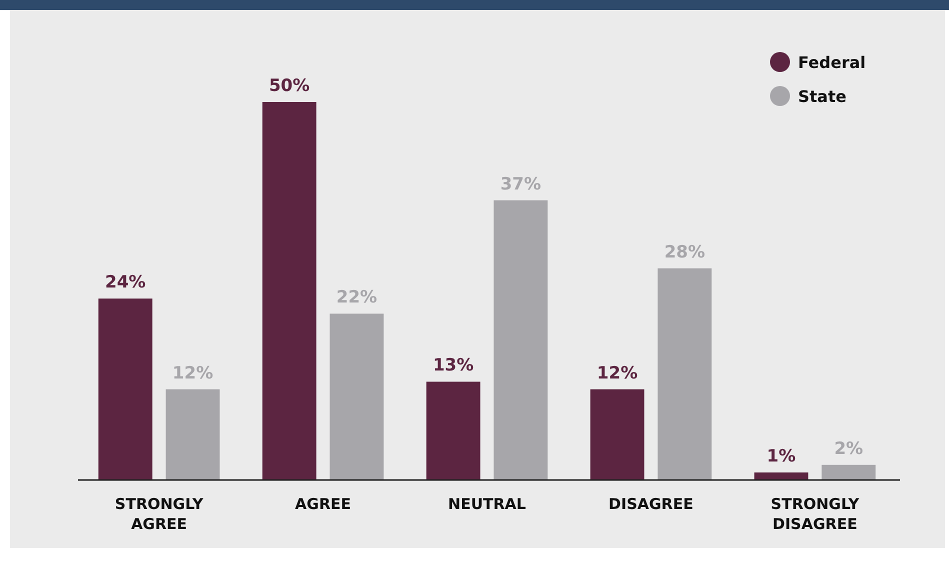  What do you see at coordinates (781, 456) in the screenshot?
I see `data-label: 1%` at bounding box center [781, 456].